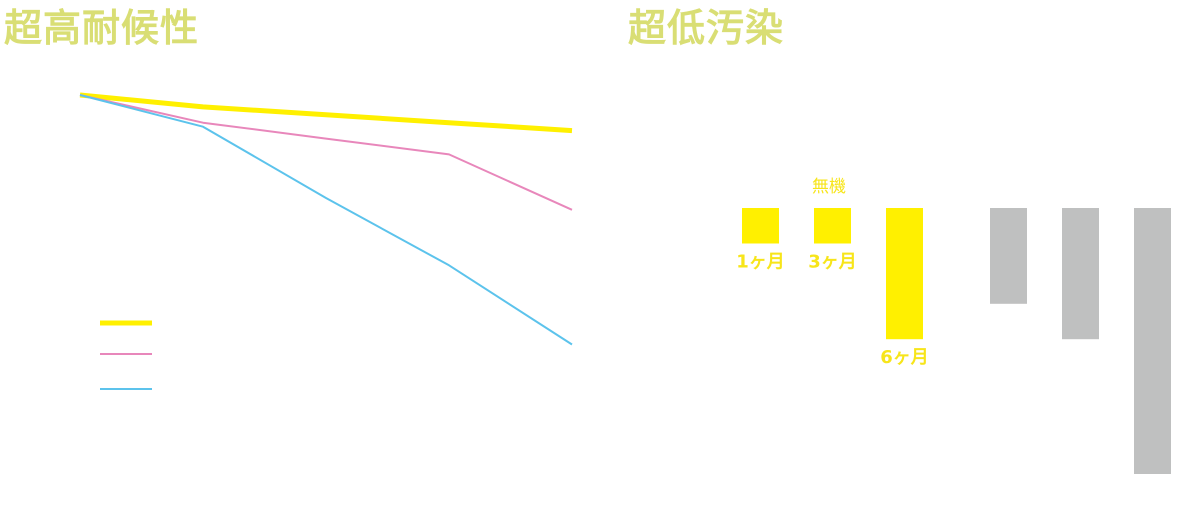  What do you see at coordinates (760, 261) in the screenshot?
I see `bar-label-1: 1ヶ月` at bounding box center [760, 261].